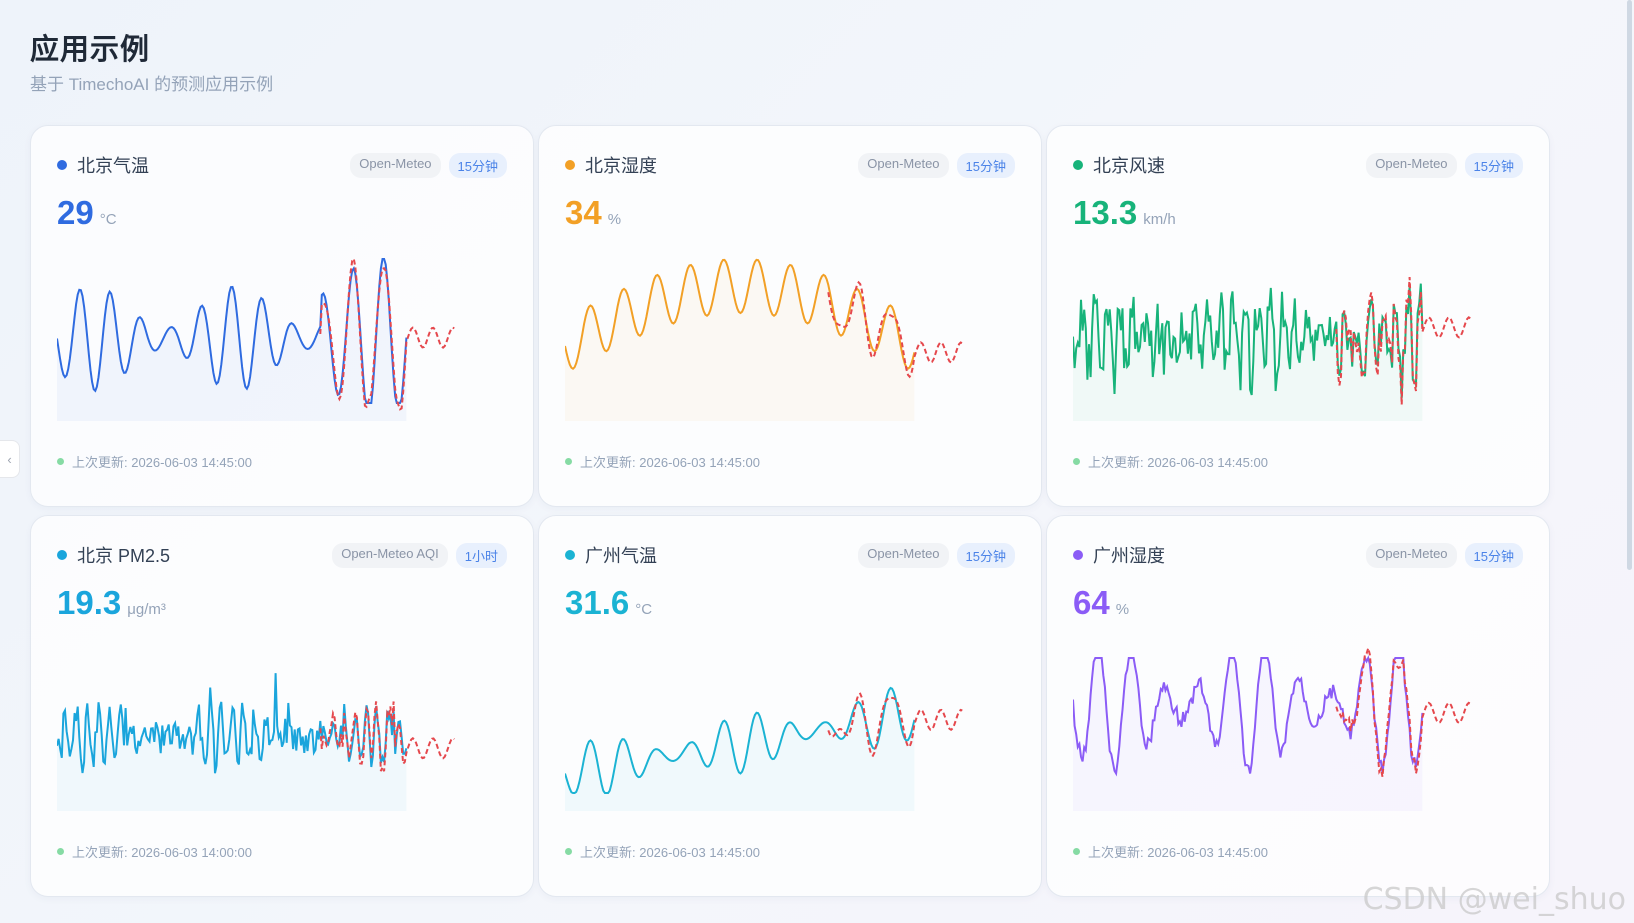 Image resolution: width=1634 pixels, height=923 pixels. Describe the element at coordinates (1494, 899) in the screenshot. I see `watermark: CSDN @wei_shuo` at that location.